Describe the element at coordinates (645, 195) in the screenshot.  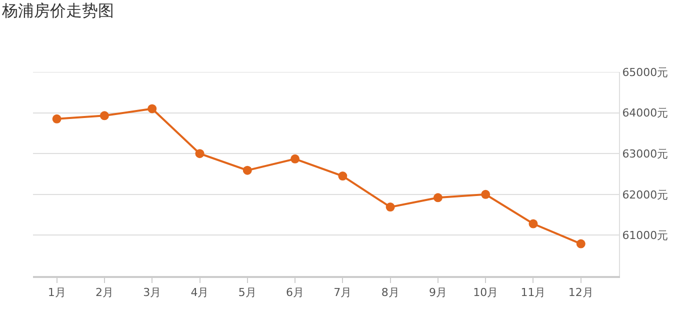
I see `y-tick-label: 62000元` at that location.